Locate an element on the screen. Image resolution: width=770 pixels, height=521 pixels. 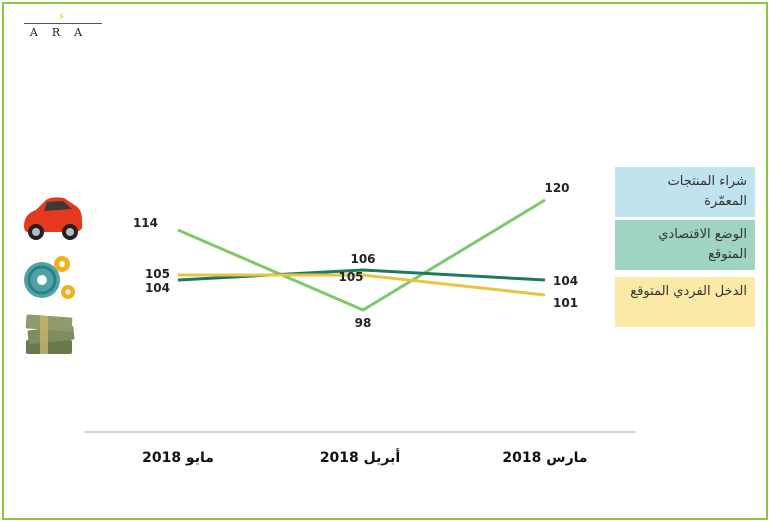
data-label-s3-p3: 101 is located at coordinates (565, 303).